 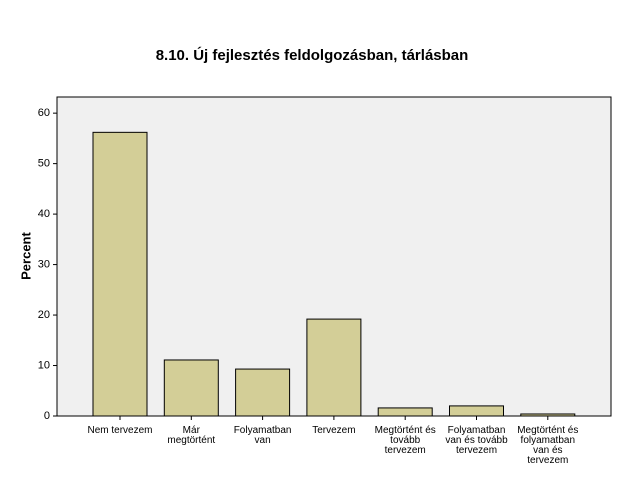 What do you see at coordinates (334, 430) in the screenshot?
I see `x-tick-label: Tervezem` at bounding box center [334, 430].